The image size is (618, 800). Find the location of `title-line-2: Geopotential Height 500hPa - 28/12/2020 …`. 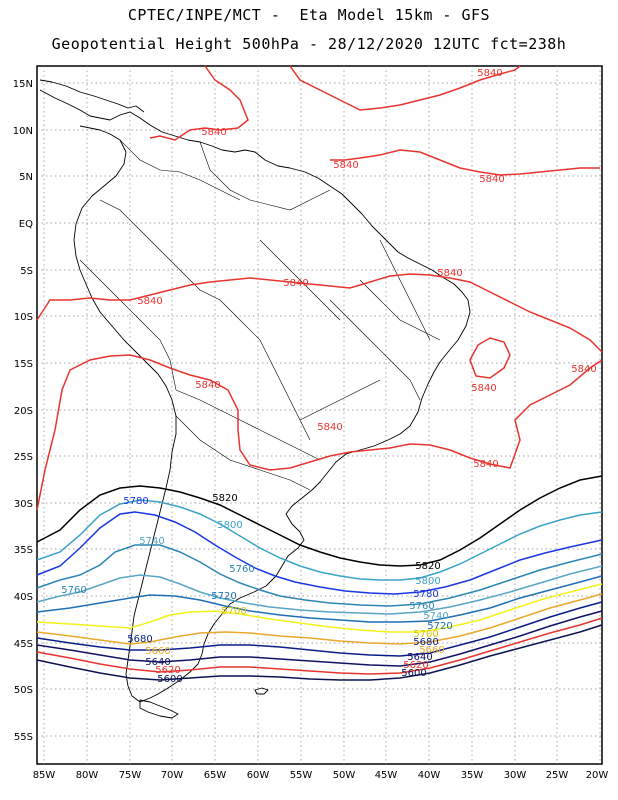

title-line-2: Geopotential Height 500hPa - 28/12/2020 … is located at coordinates (309, 44).